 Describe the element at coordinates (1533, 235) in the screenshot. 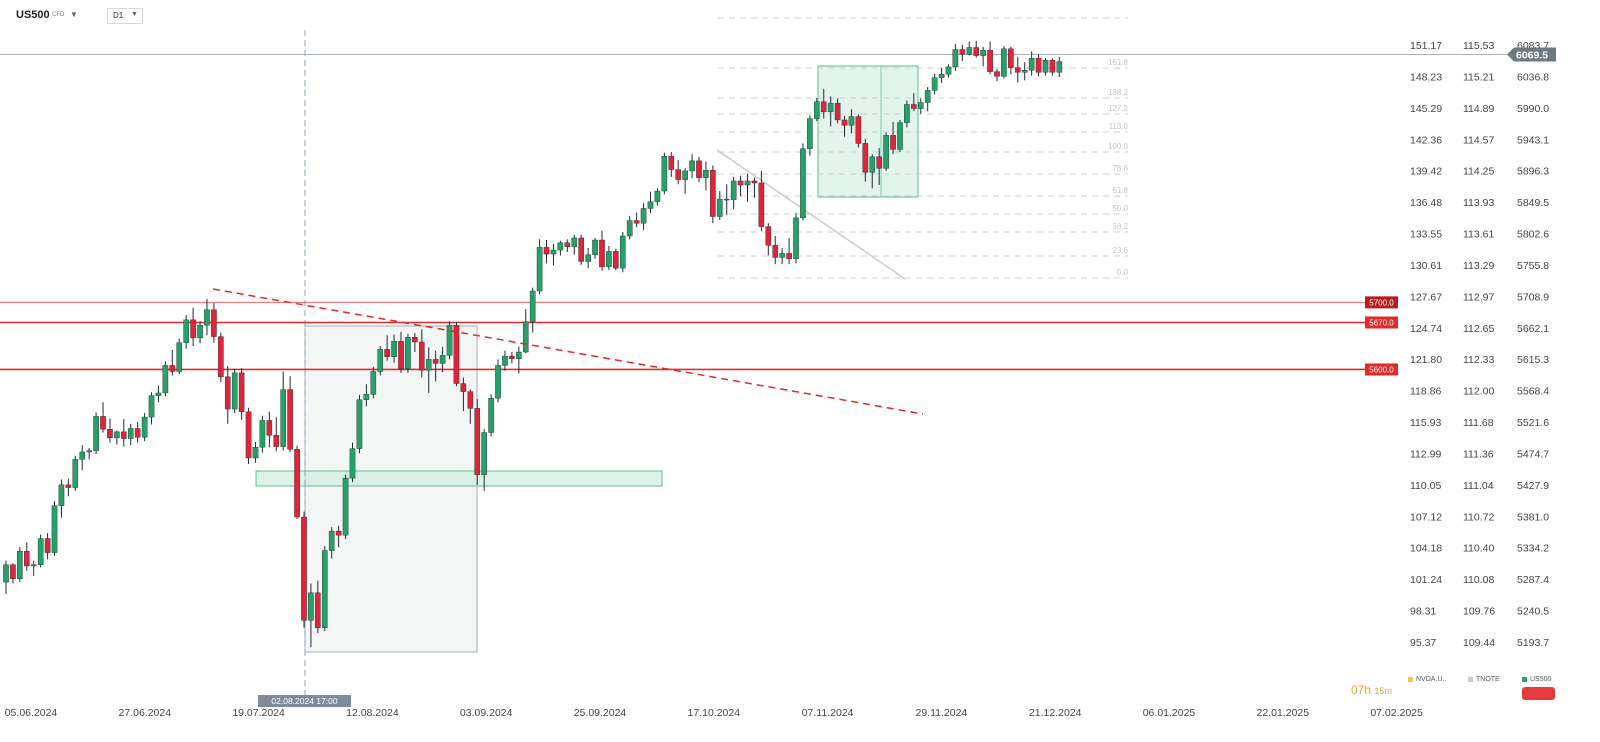

I see `y-tick-us500: 5802.6` at that location.